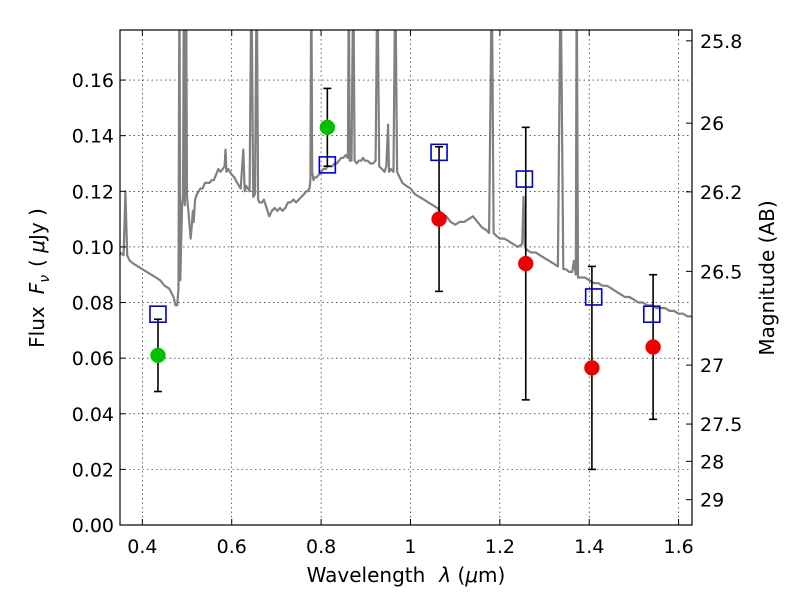 The height and width of the screenshot is (600, 800). What do you see at coordinates (93, 526) in the screenshot?
I see `y-tick-label: 0.00` at bounding box center [93, 526].